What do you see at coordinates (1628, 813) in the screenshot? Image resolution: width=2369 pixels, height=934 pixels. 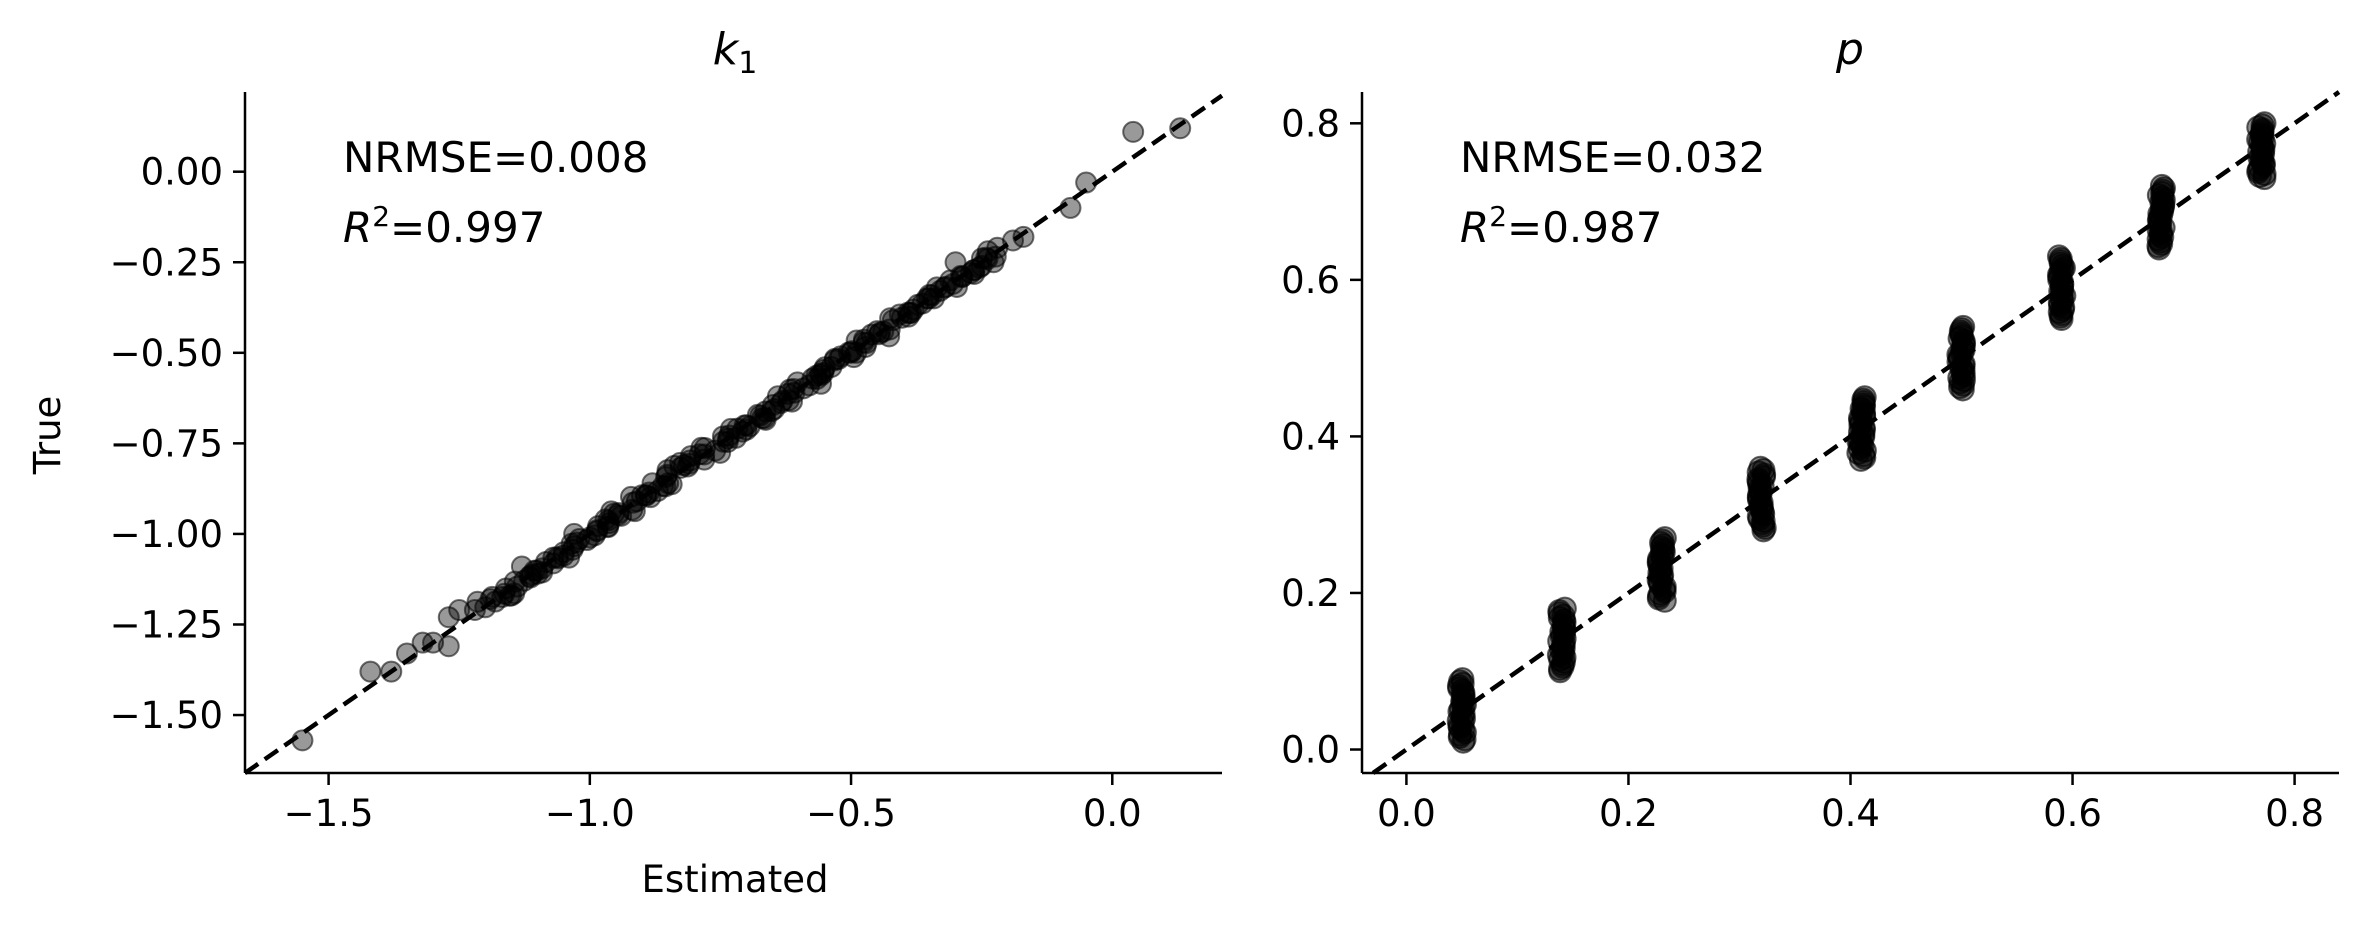 I see `x-tick-label: 0.2` at bounding box center [1628, 813].